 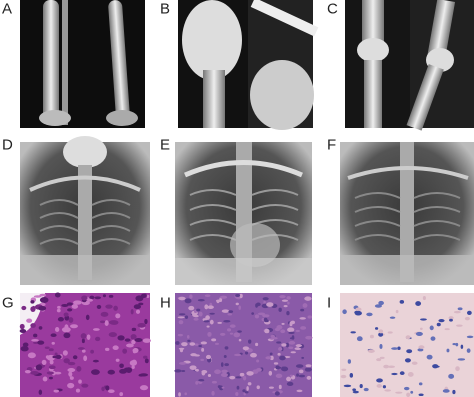 What do you see at coordinates (82, 64) in the screenshot?
I see `panel-a-image` at bounding box center [82, 64].